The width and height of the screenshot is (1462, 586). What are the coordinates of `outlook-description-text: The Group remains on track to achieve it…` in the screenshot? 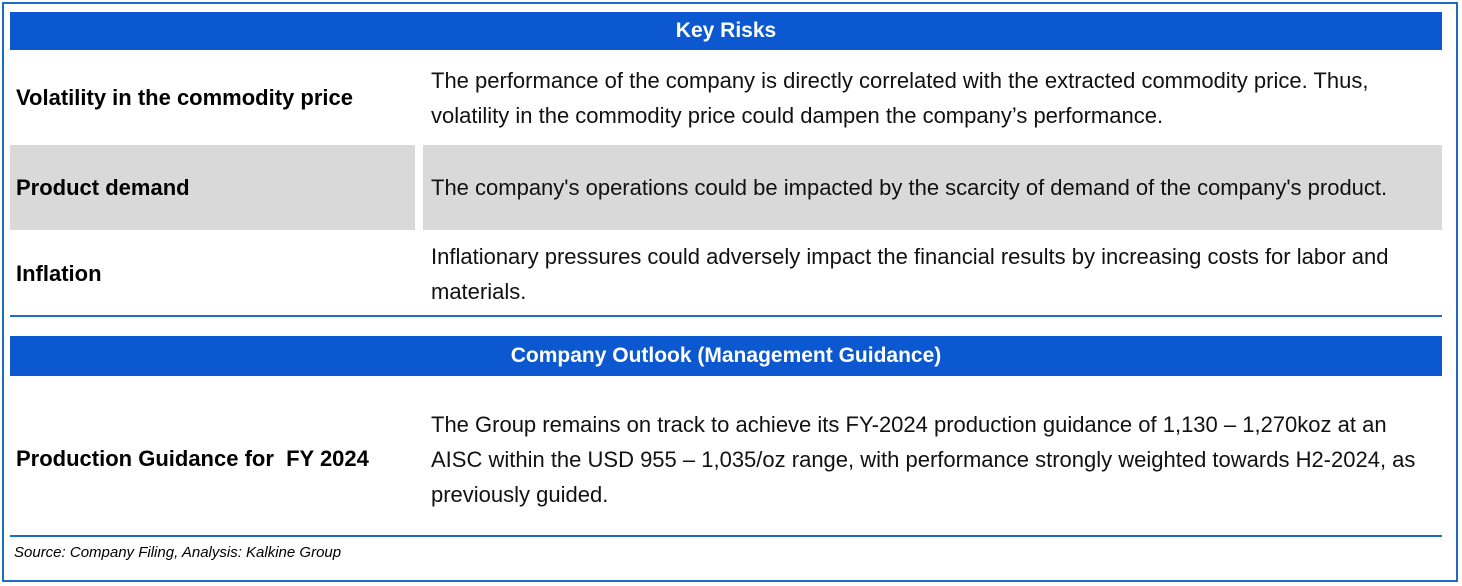 It's located at (923, 459).